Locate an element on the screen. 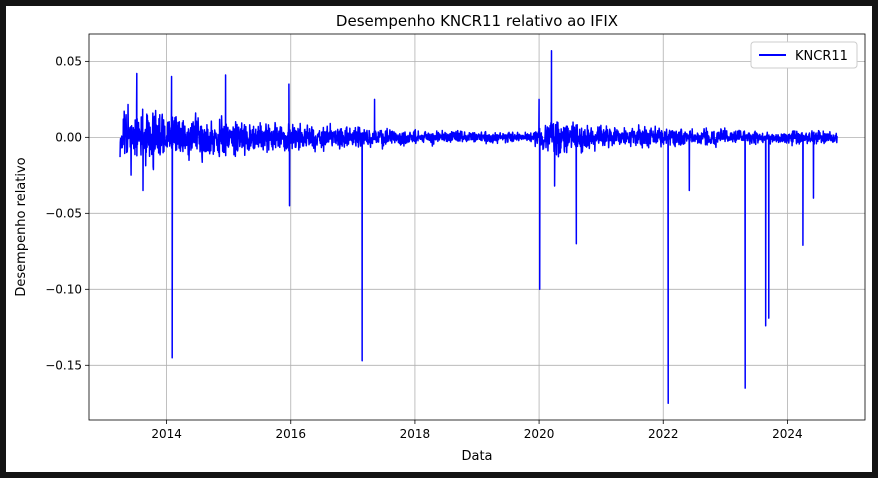 The height and width of the screenshot is (478, 878). y-tick-label: 0.00 is located at coordinates (68, 137).